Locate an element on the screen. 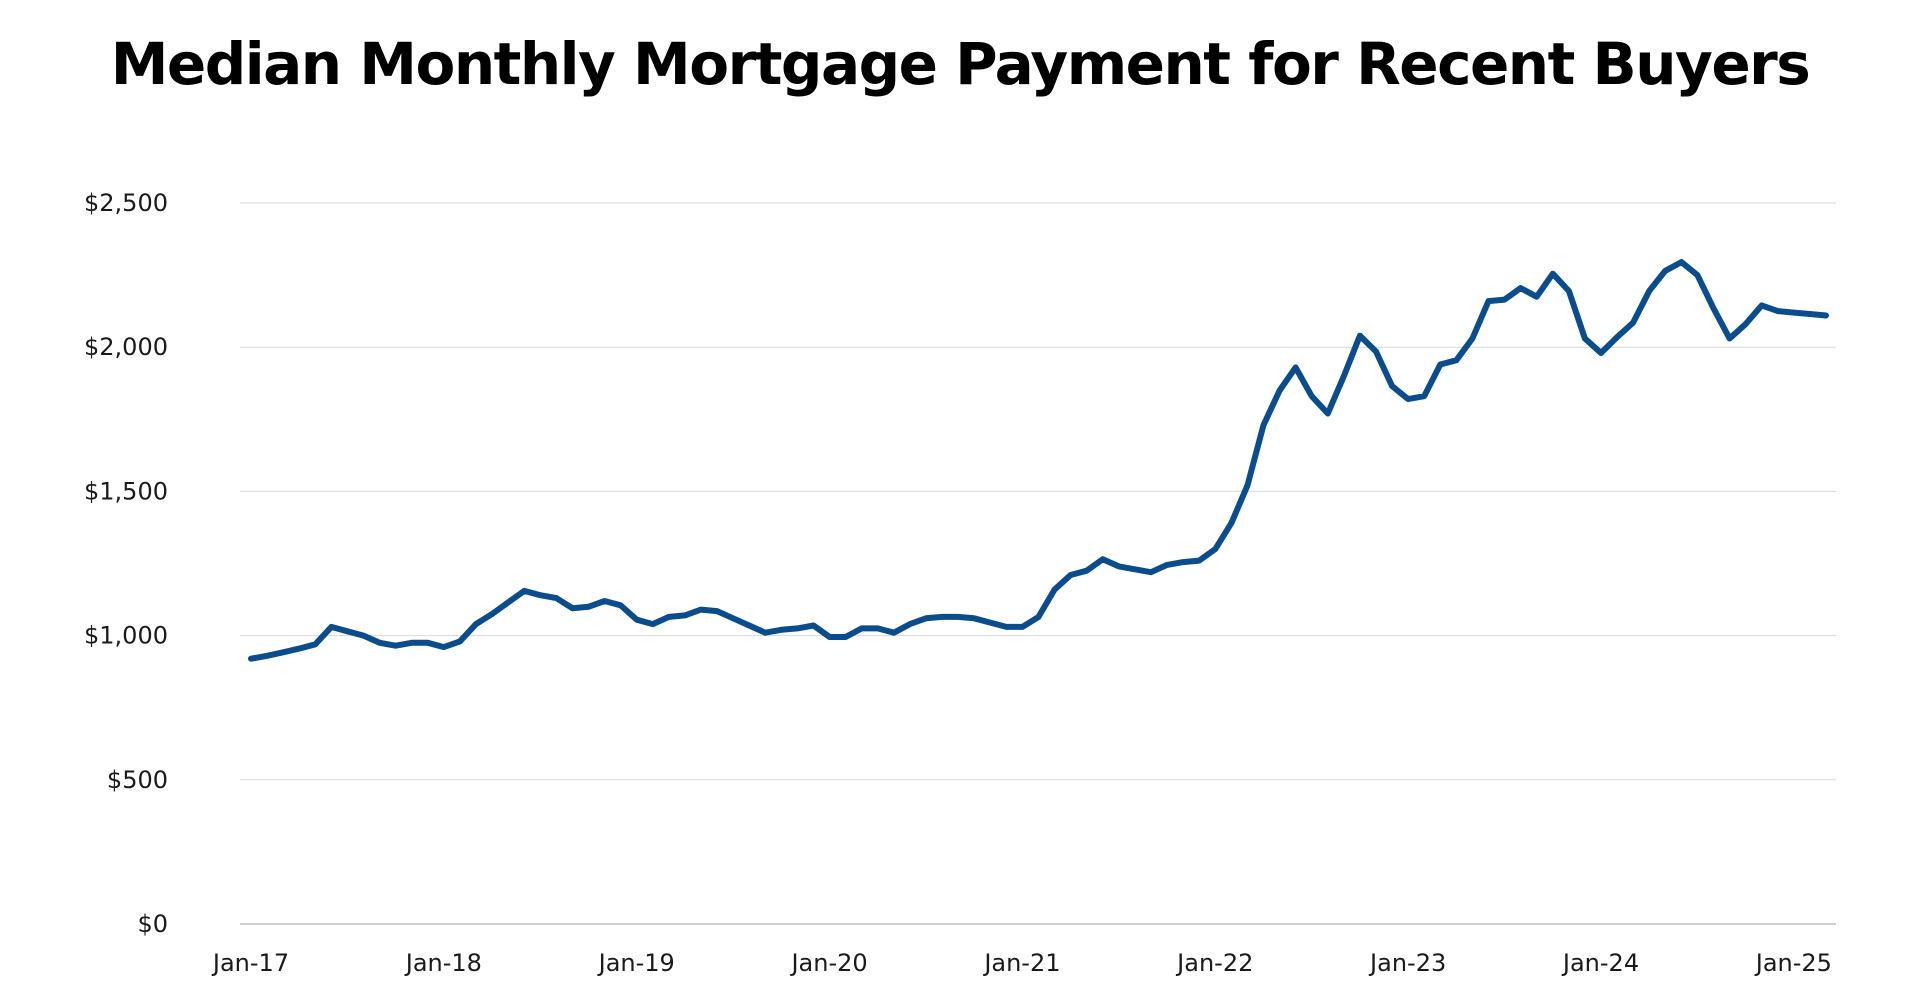  y-tick-label: $0 is located at coordinates (152, 924).